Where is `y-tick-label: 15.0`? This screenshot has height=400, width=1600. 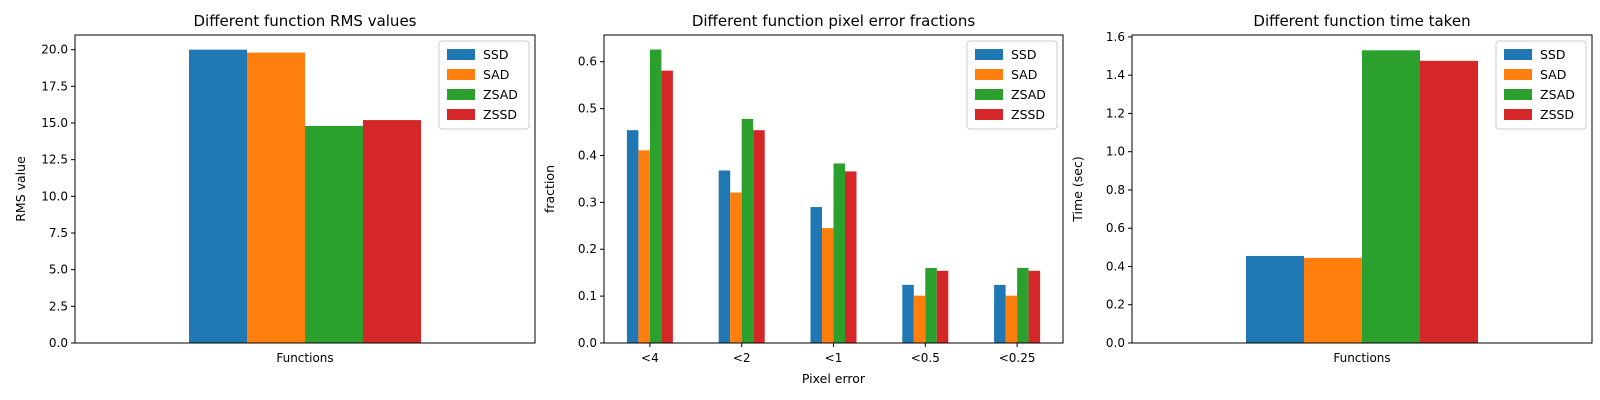 y-tick-label: 15.0 is located at coordinates (54, 123).